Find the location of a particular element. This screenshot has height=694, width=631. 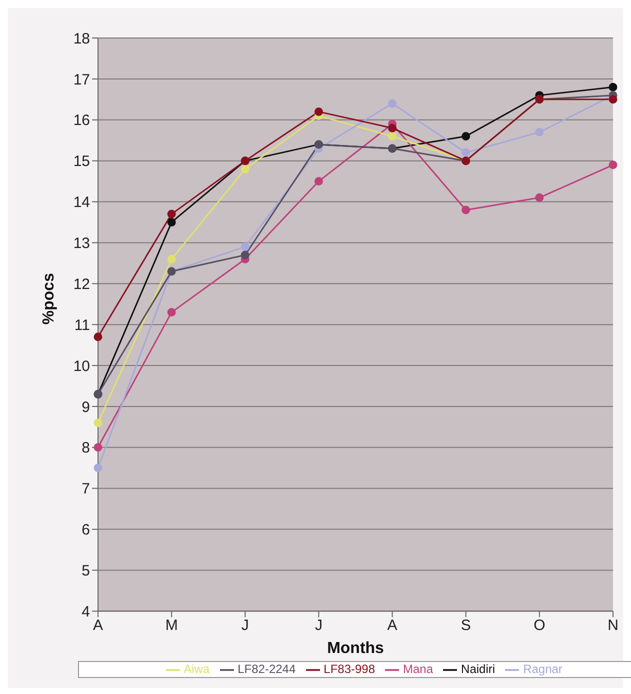

y-tick-label: 6 is located at coordinates (86, 530).